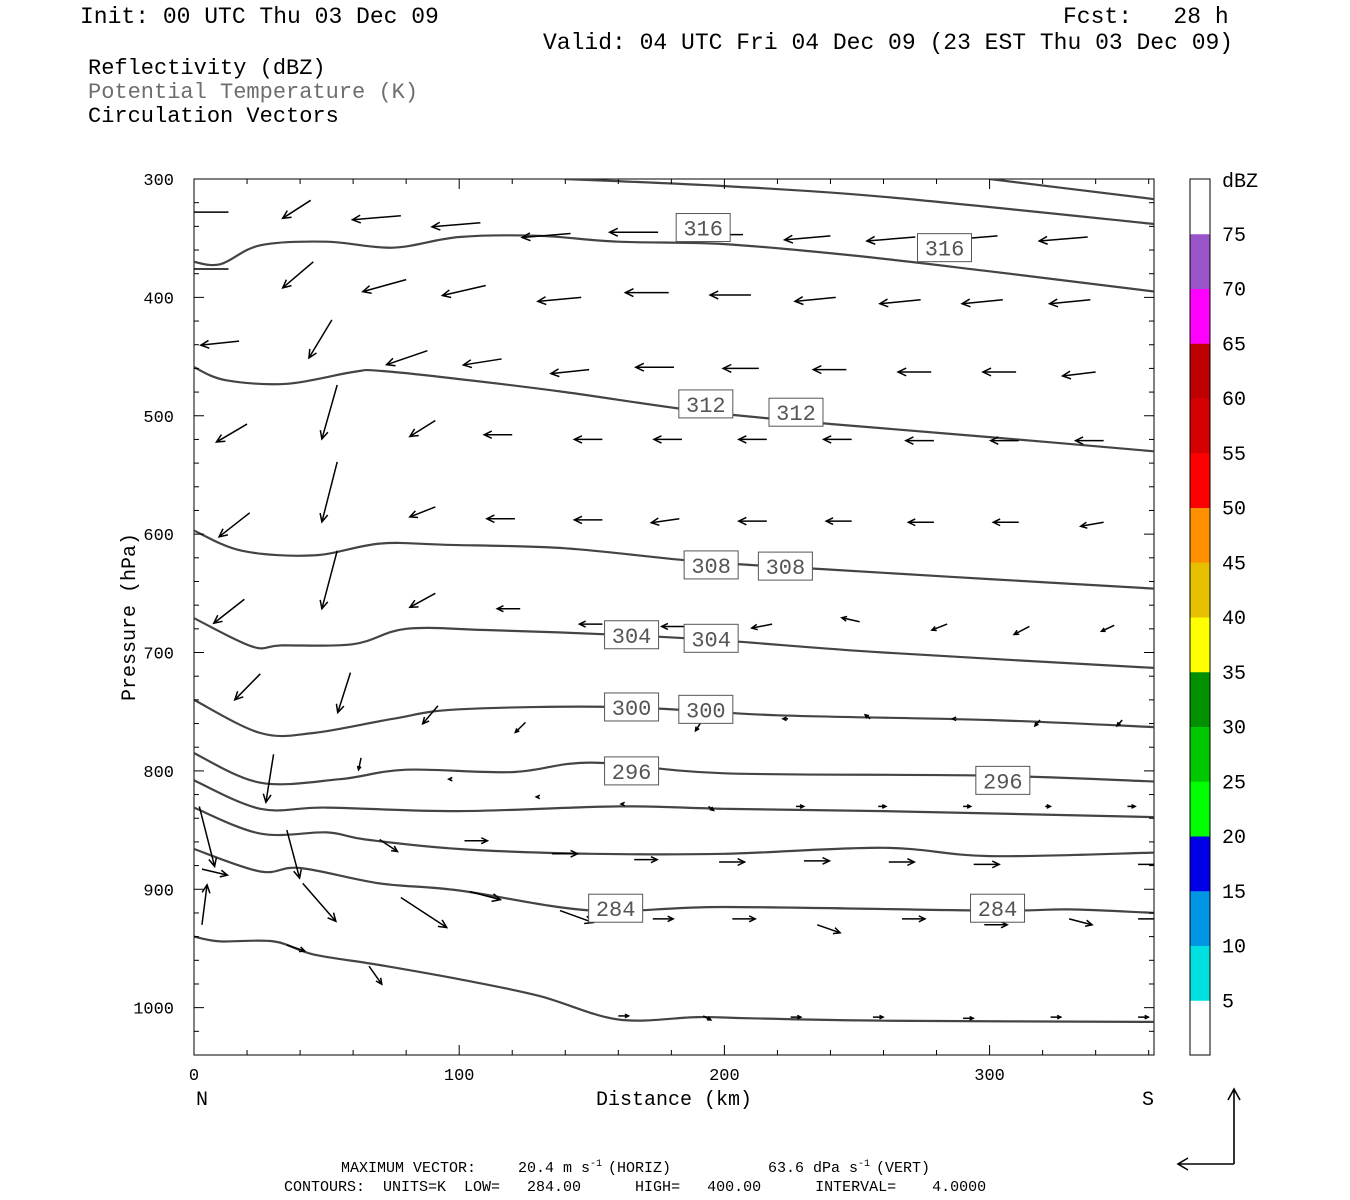 The width and height of the screenshot is (1350, 1200). Describe the element at coordinates (1234, 838) in the screenshot. I see `colorbar-label: 20` at that location.